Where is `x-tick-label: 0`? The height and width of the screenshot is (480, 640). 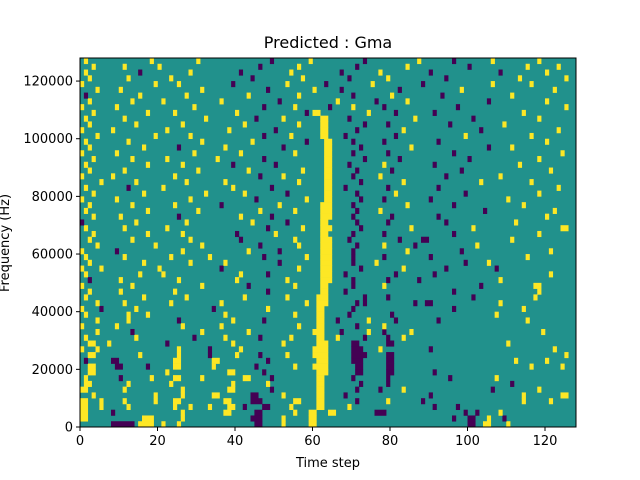
x-tick-label: 0 is located at coordinates (80, 441).